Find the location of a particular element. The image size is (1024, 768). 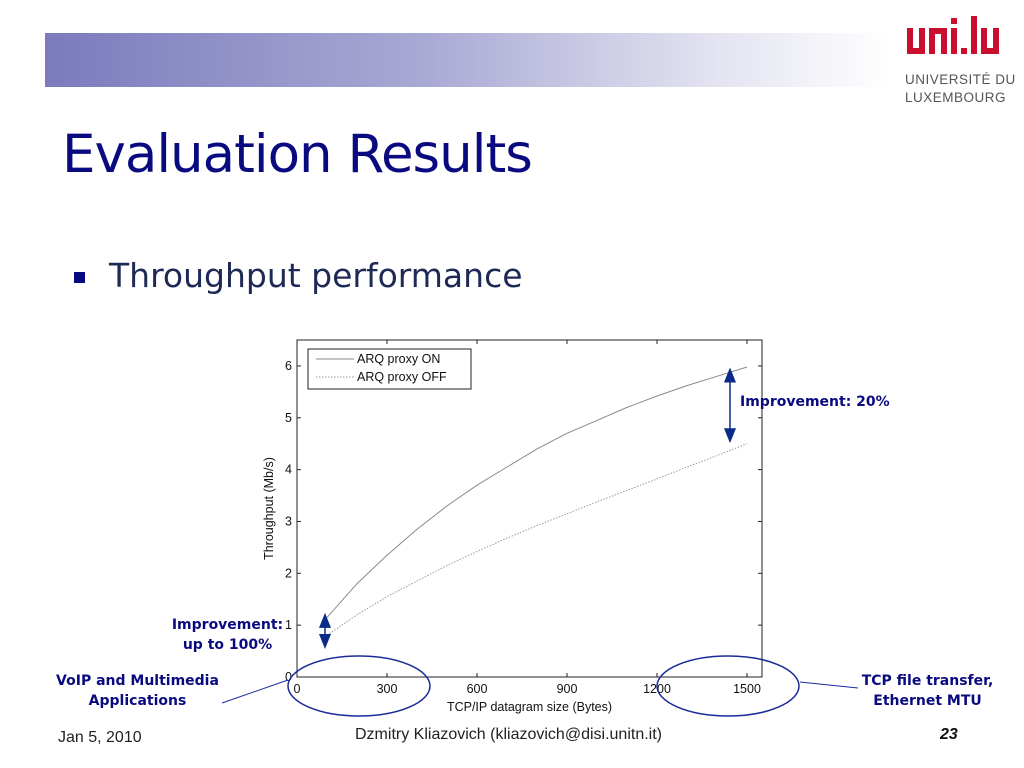

annotation-tcp-line1: TCP file transfer, is located at coordinates (927, 681).